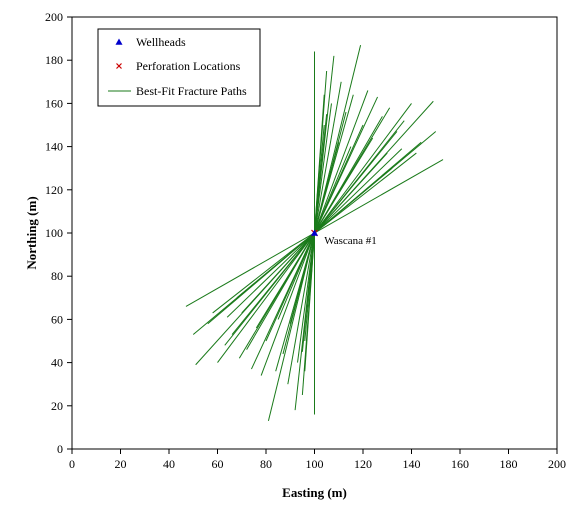 The width and height of the screenshot is (576, 519). I want to click on legend-wellhead-triangle-icon, so click(119, 41).